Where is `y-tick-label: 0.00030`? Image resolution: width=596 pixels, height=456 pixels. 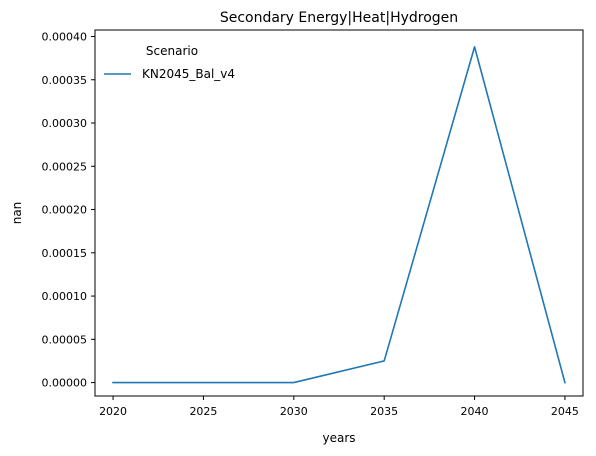
y-tick-label: 0.00030 is located at coordinates (65, 123).